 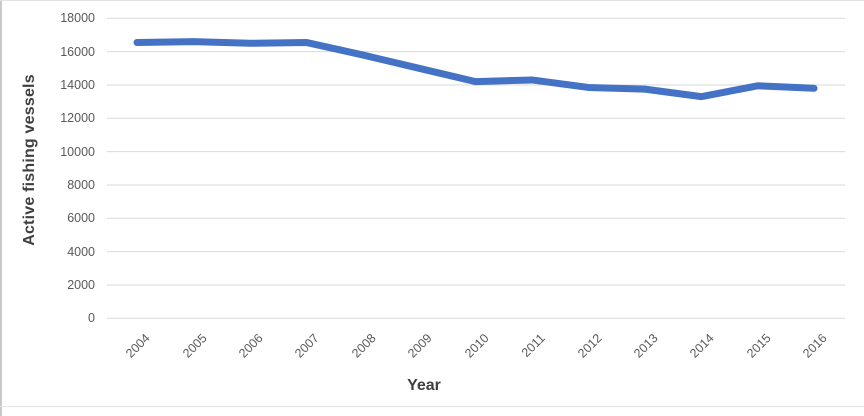 What do you see at coordinates (77, 84) in the screenshot?
I see `y-tick-label: 14000` at bounding box center [77, 84].